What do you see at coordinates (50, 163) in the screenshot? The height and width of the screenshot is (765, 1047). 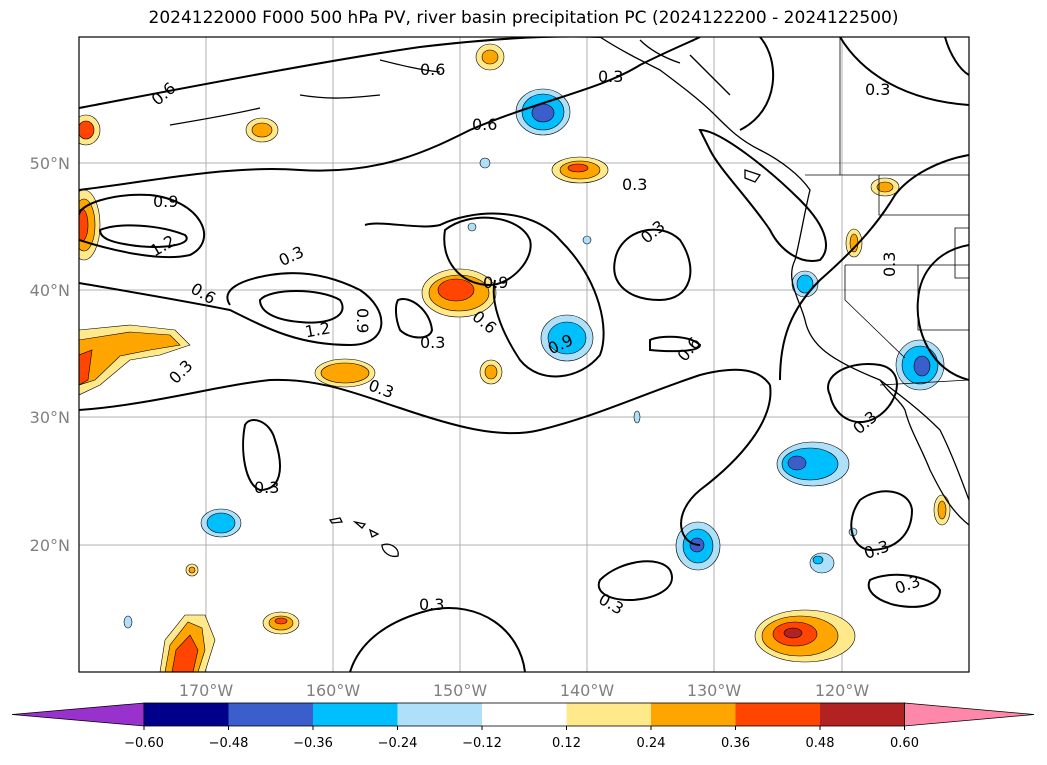 I see `lat-label: 50°N` at bounding box center [50, 163].